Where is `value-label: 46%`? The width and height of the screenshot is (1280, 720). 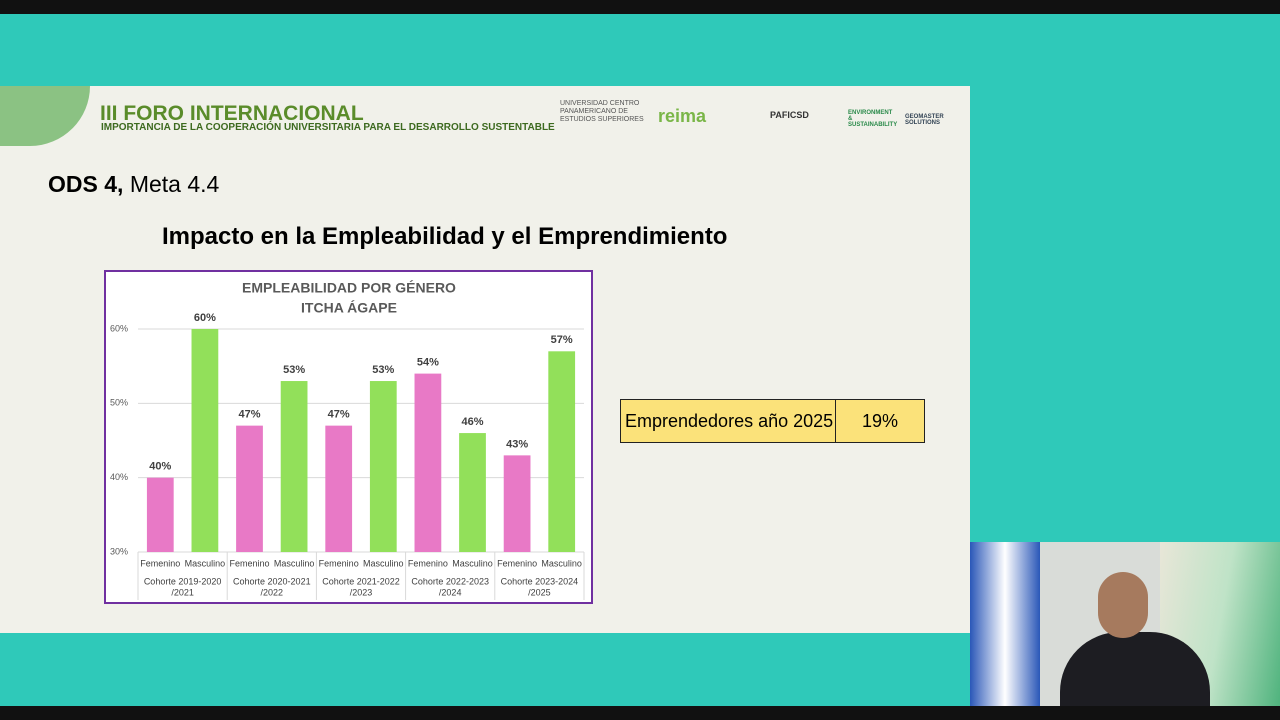 value-label: 46% is located at coordinates (472, 422).